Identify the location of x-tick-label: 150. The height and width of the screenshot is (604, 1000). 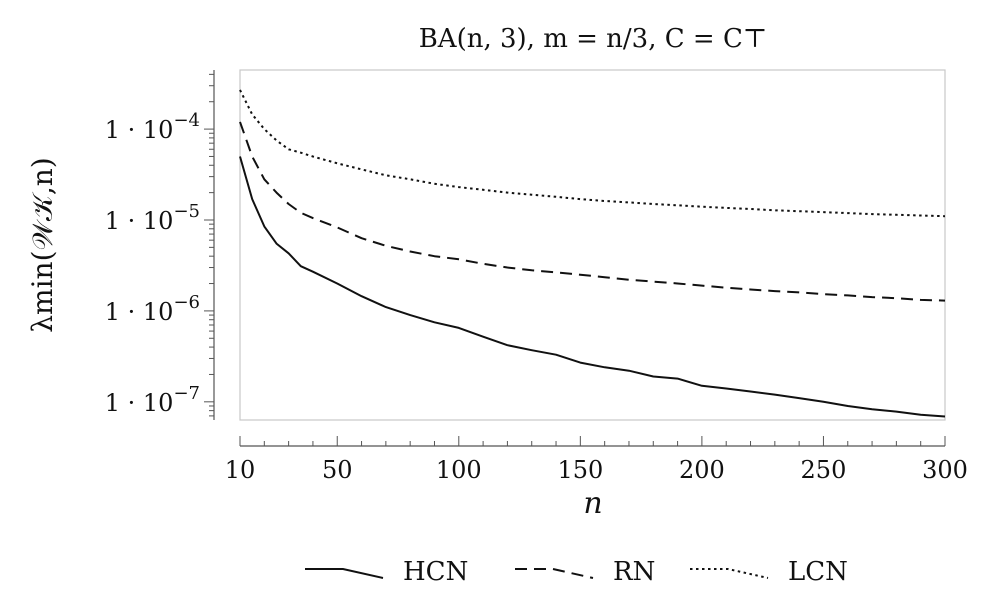
(580, 470).